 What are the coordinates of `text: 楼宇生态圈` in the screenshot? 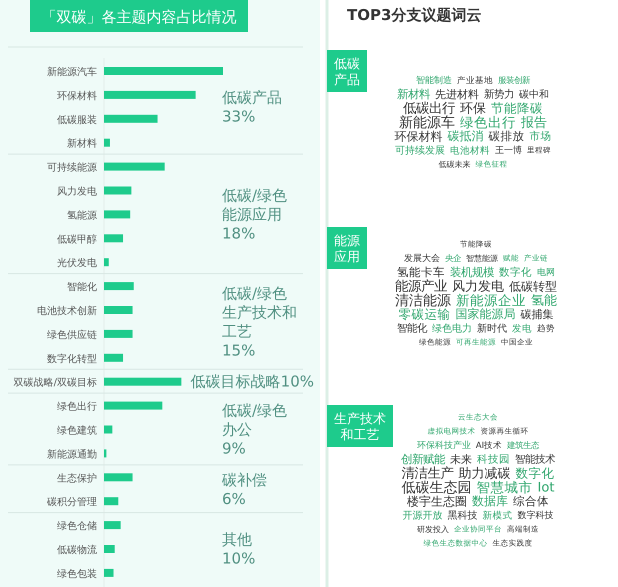 It's located at (437, 501).